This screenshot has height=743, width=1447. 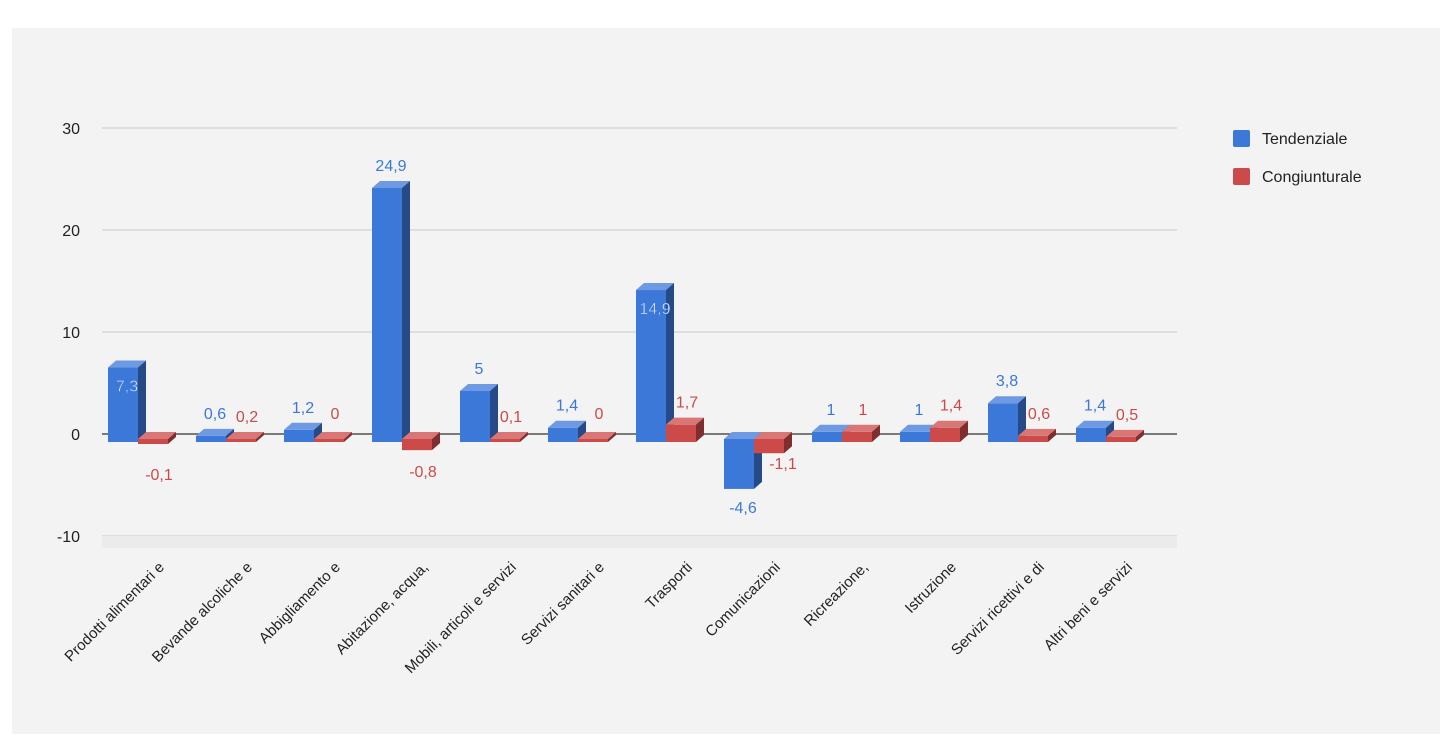 I want to click on legend-item-congiunturale: Congiunturale, so click(x=1297, y=177).